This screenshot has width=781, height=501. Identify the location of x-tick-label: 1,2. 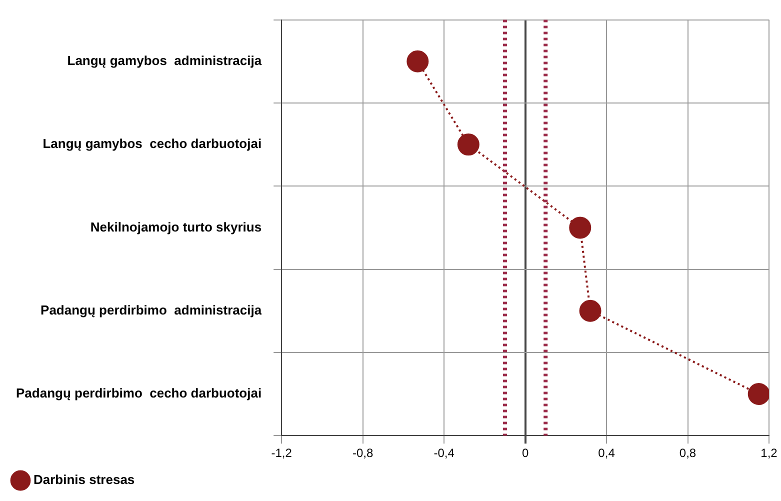
(769, 453).